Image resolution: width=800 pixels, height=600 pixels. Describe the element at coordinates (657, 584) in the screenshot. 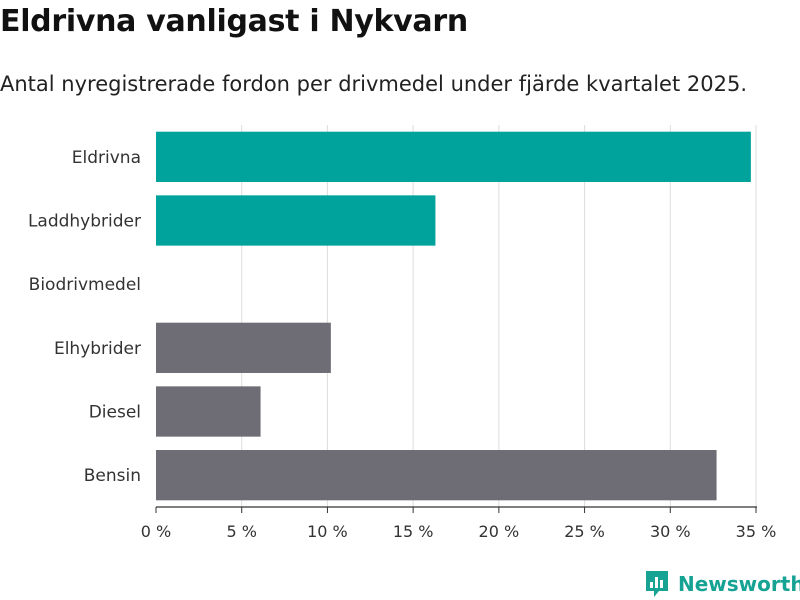

I see `newsworthy-logo-icon` at that location.